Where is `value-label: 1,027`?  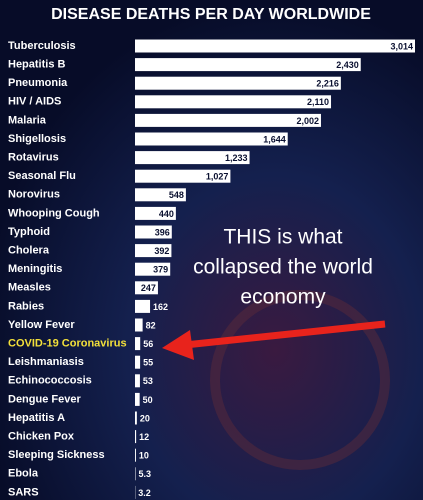 value-label: 1,027 is located at coordinates (217, 177).